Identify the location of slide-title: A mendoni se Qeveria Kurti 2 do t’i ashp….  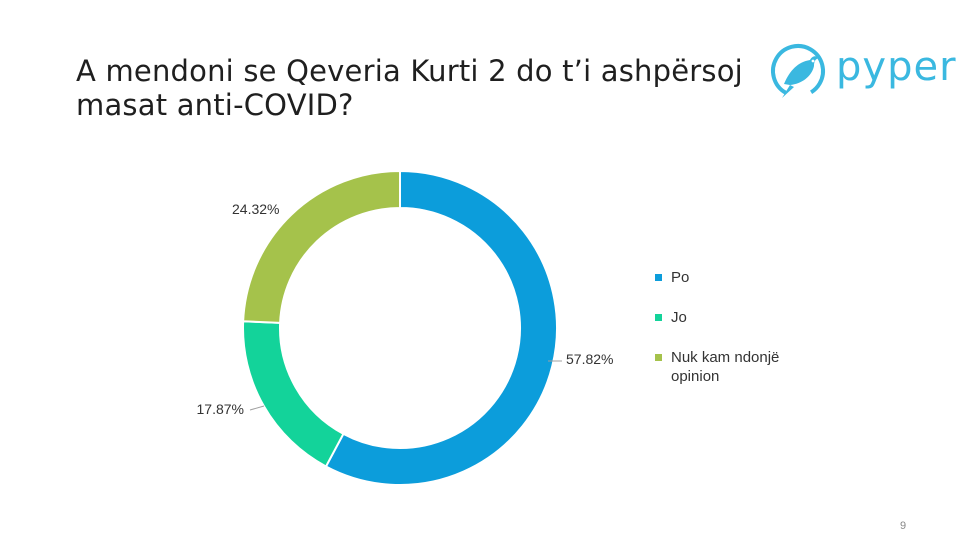
(409, 88).